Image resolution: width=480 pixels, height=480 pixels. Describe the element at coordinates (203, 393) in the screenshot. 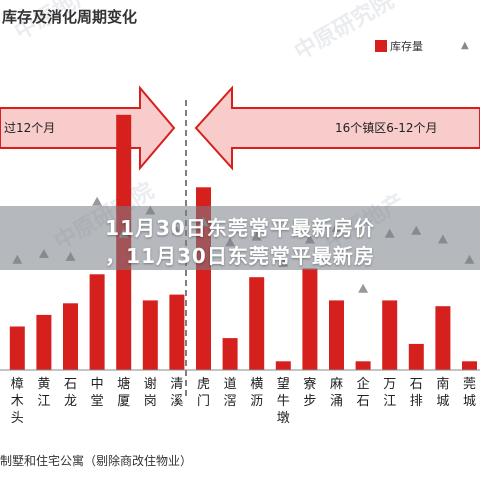

I see `category-label: 虎门` at that location.